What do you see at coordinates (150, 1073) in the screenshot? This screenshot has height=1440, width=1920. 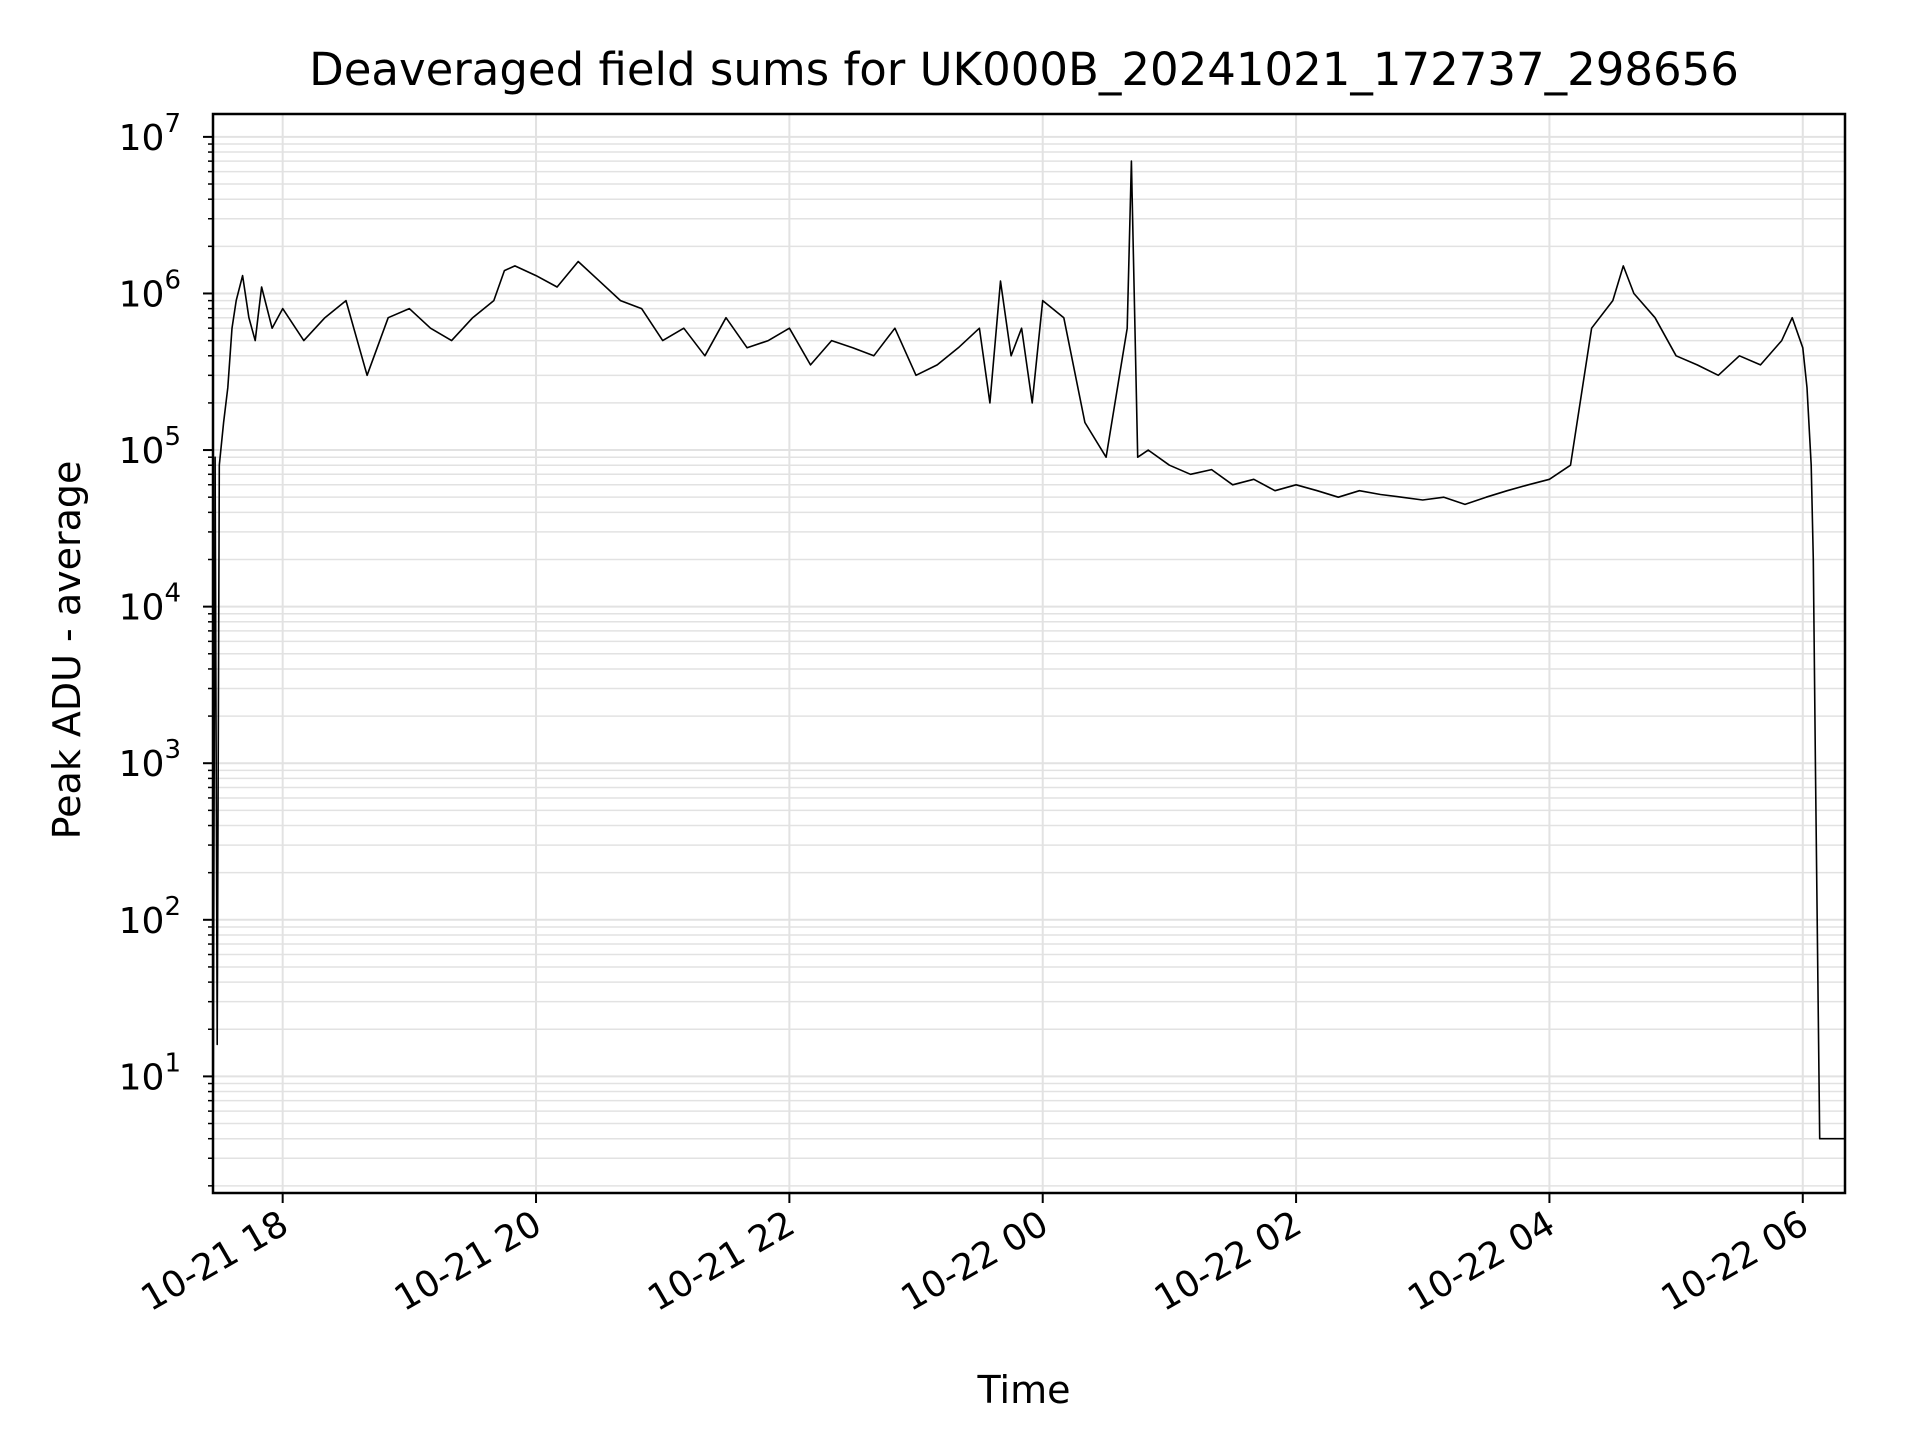 I see `y-tick-label: 10¹` at bounding box center [150, 1073].